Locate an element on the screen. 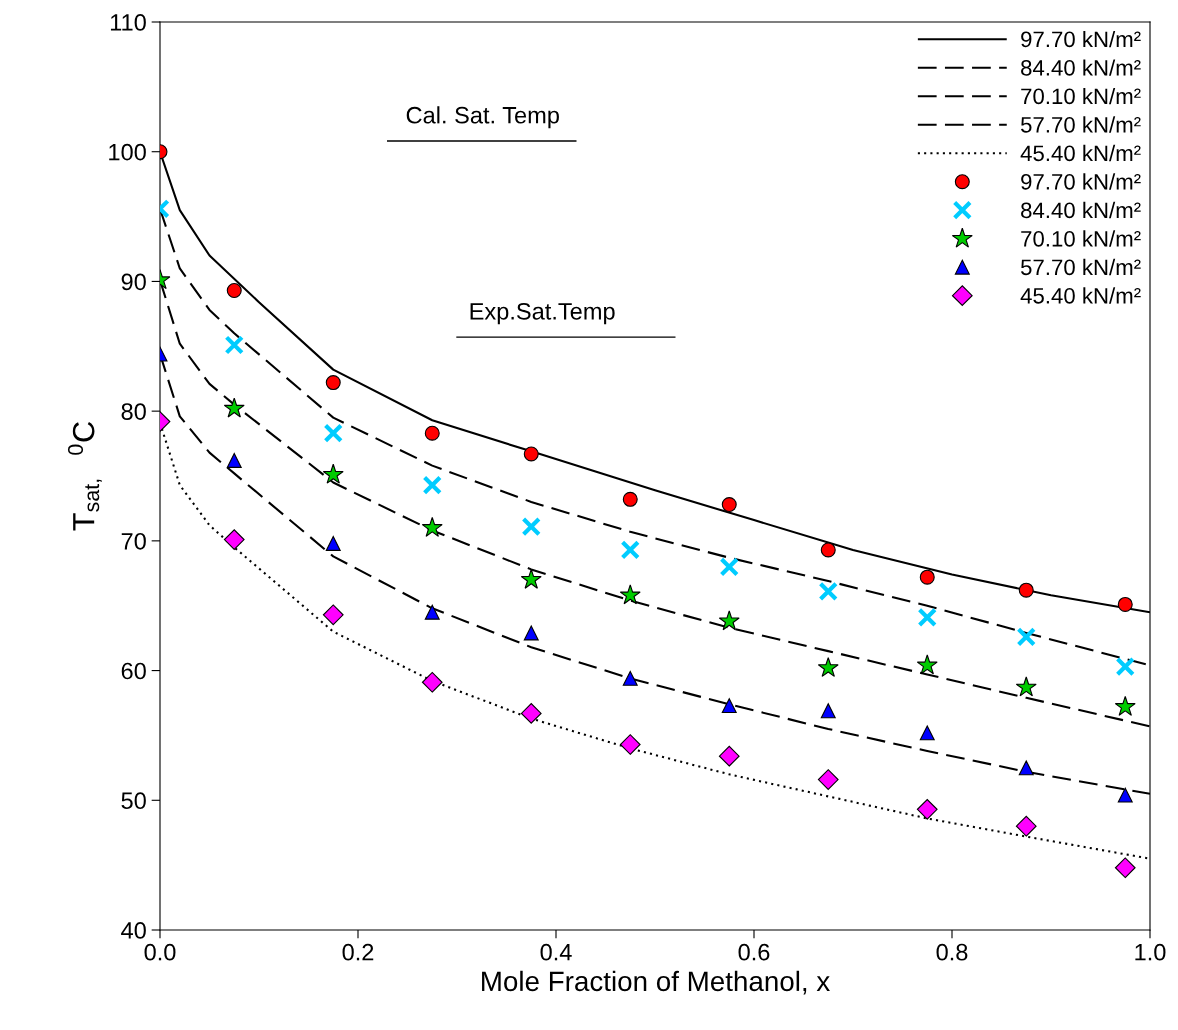 The width and height of the screenshot is (1178, 1030). y-axis-title: T$_{sat,}$ $^{0}$C is located at coordinates (84, 476).